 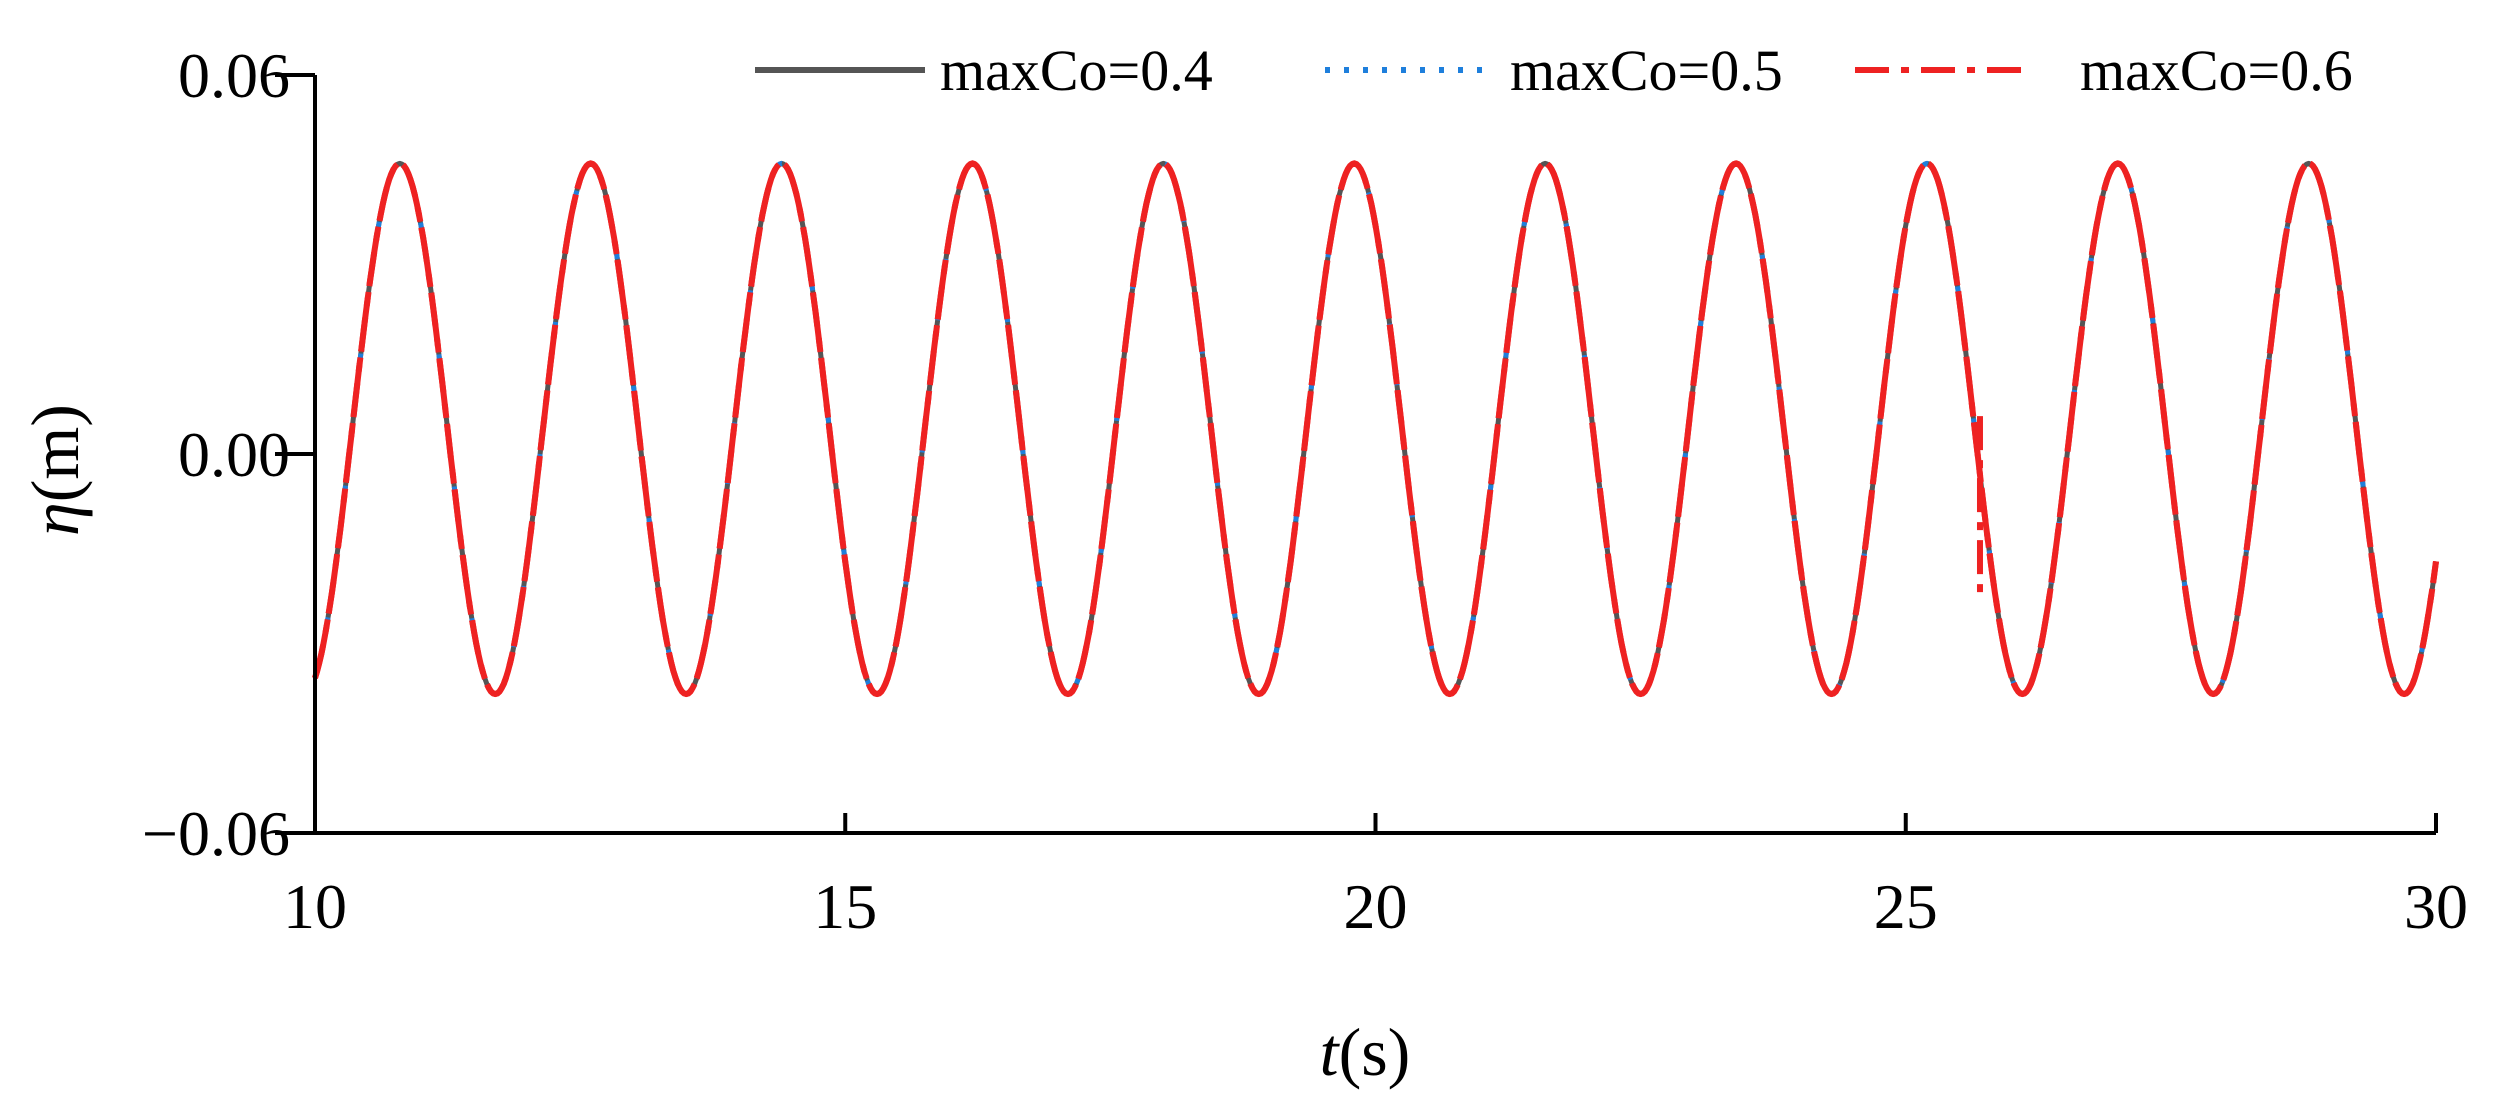 What do you see at coordinates (55, 453) in the screenshot?
I see `y-axis-title-unit: (m)` at bounding box center [55, 453].